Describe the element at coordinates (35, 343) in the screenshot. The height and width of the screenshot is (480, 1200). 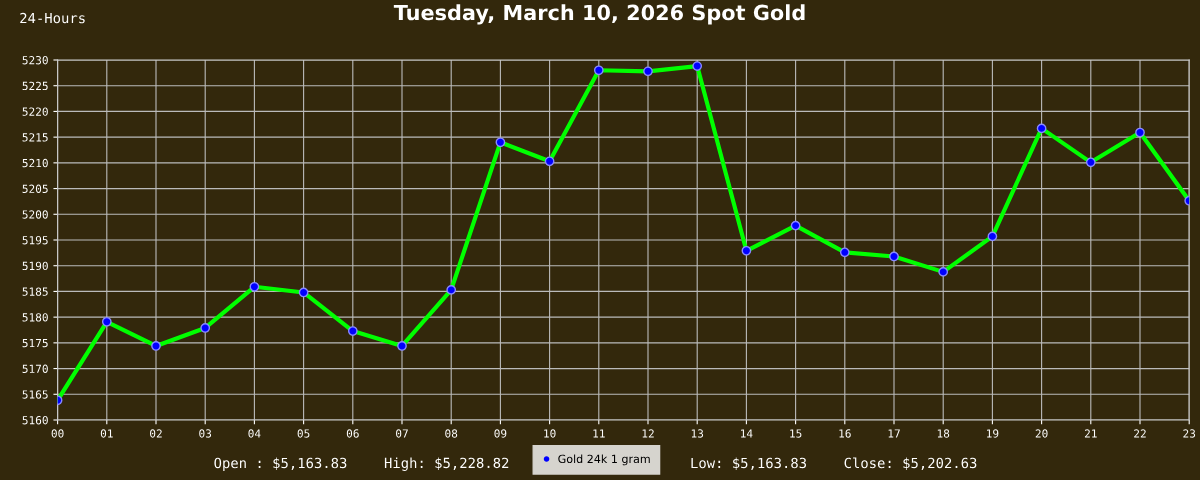
I see `y-tick-label: 5175` at that location.